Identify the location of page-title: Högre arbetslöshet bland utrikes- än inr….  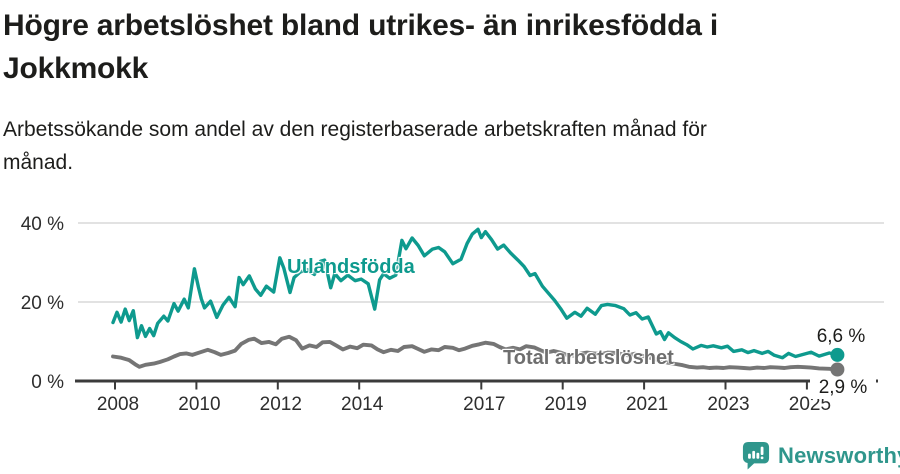
(360, 47).